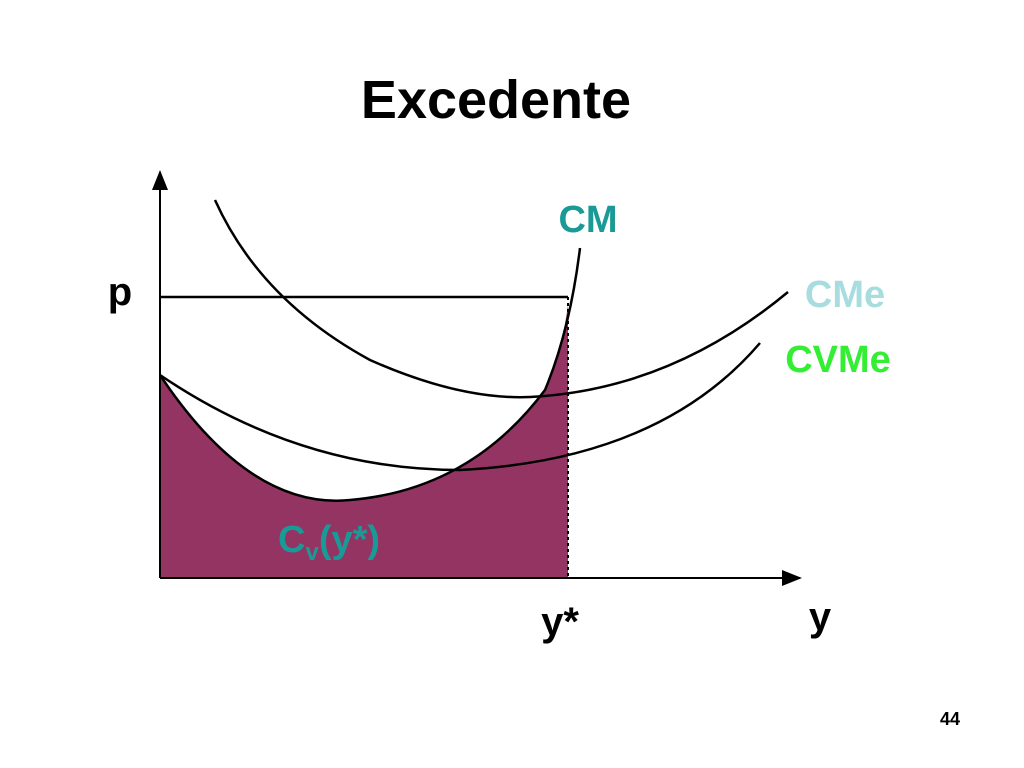 The image size is (1024, 768). Describe the element at coordinates (312, 552) in the screenshot. I see `area-label-subscript: v` at that location.